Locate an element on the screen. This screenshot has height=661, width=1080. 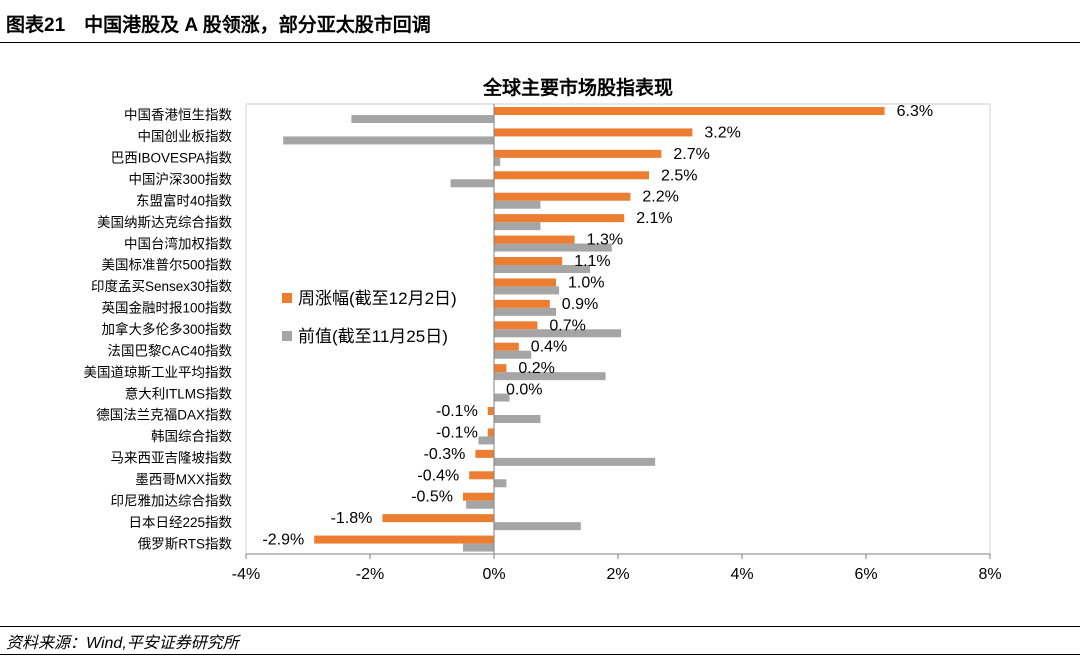
category-label: 法国巴黎CAC40指数 is located at coordinates (169, 350).